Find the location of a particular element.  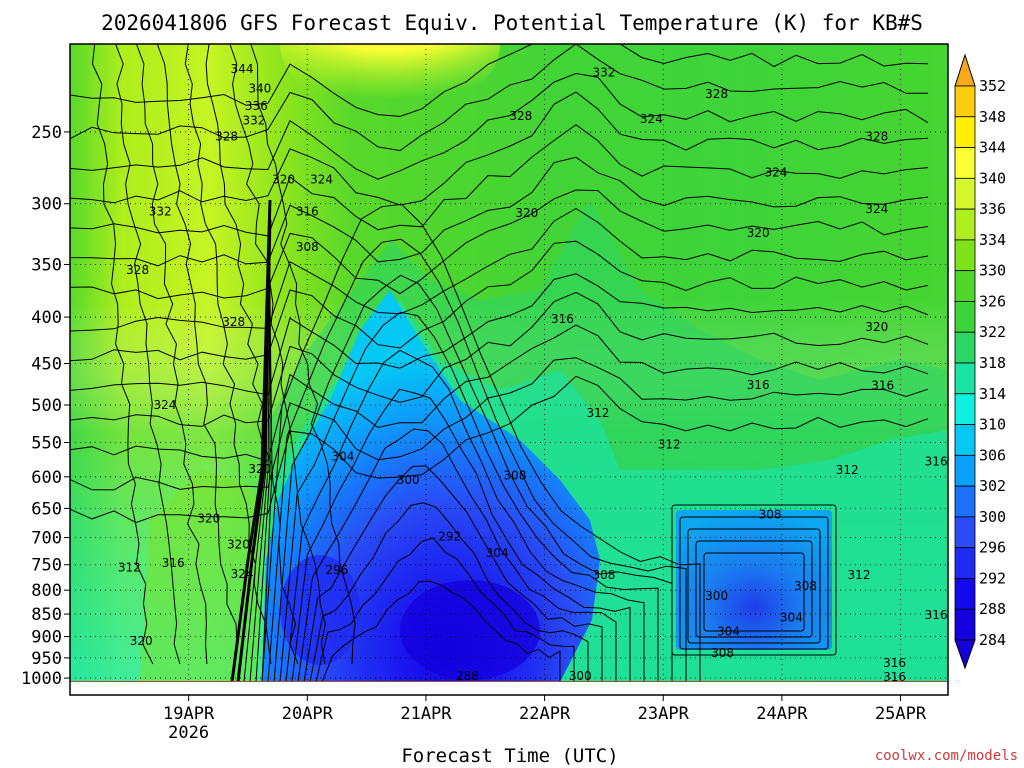

colorbar-label: 300 is located at coordinates (992, 517).